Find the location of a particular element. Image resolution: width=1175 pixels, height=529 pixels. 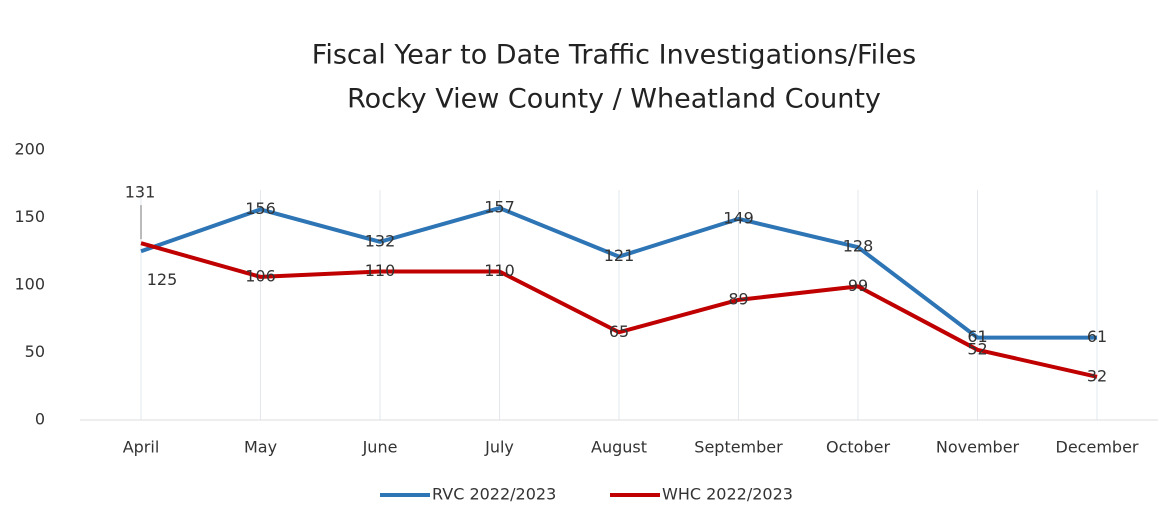

data-label: 32 is located at coordinates (1097, 375).